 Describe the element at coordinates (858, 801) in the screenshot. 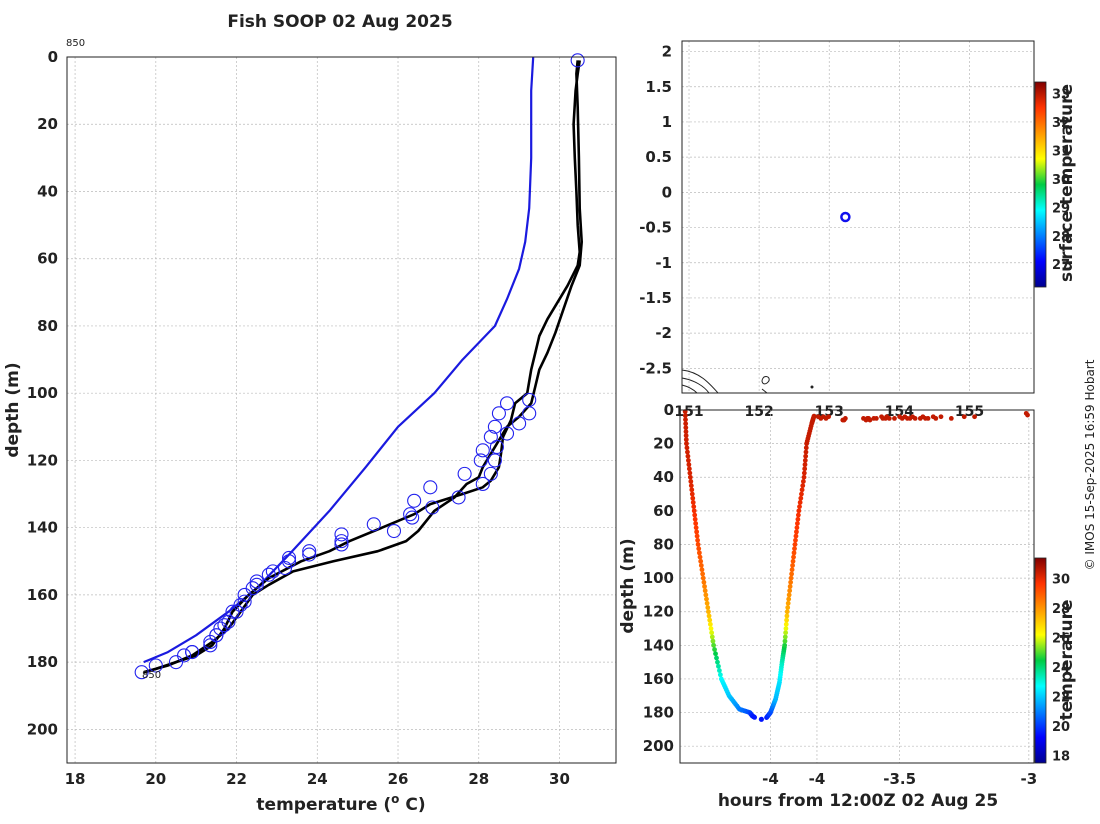

I see `depth-time-x-label: hours from 12:00Z 02 Aug 25` at that location.